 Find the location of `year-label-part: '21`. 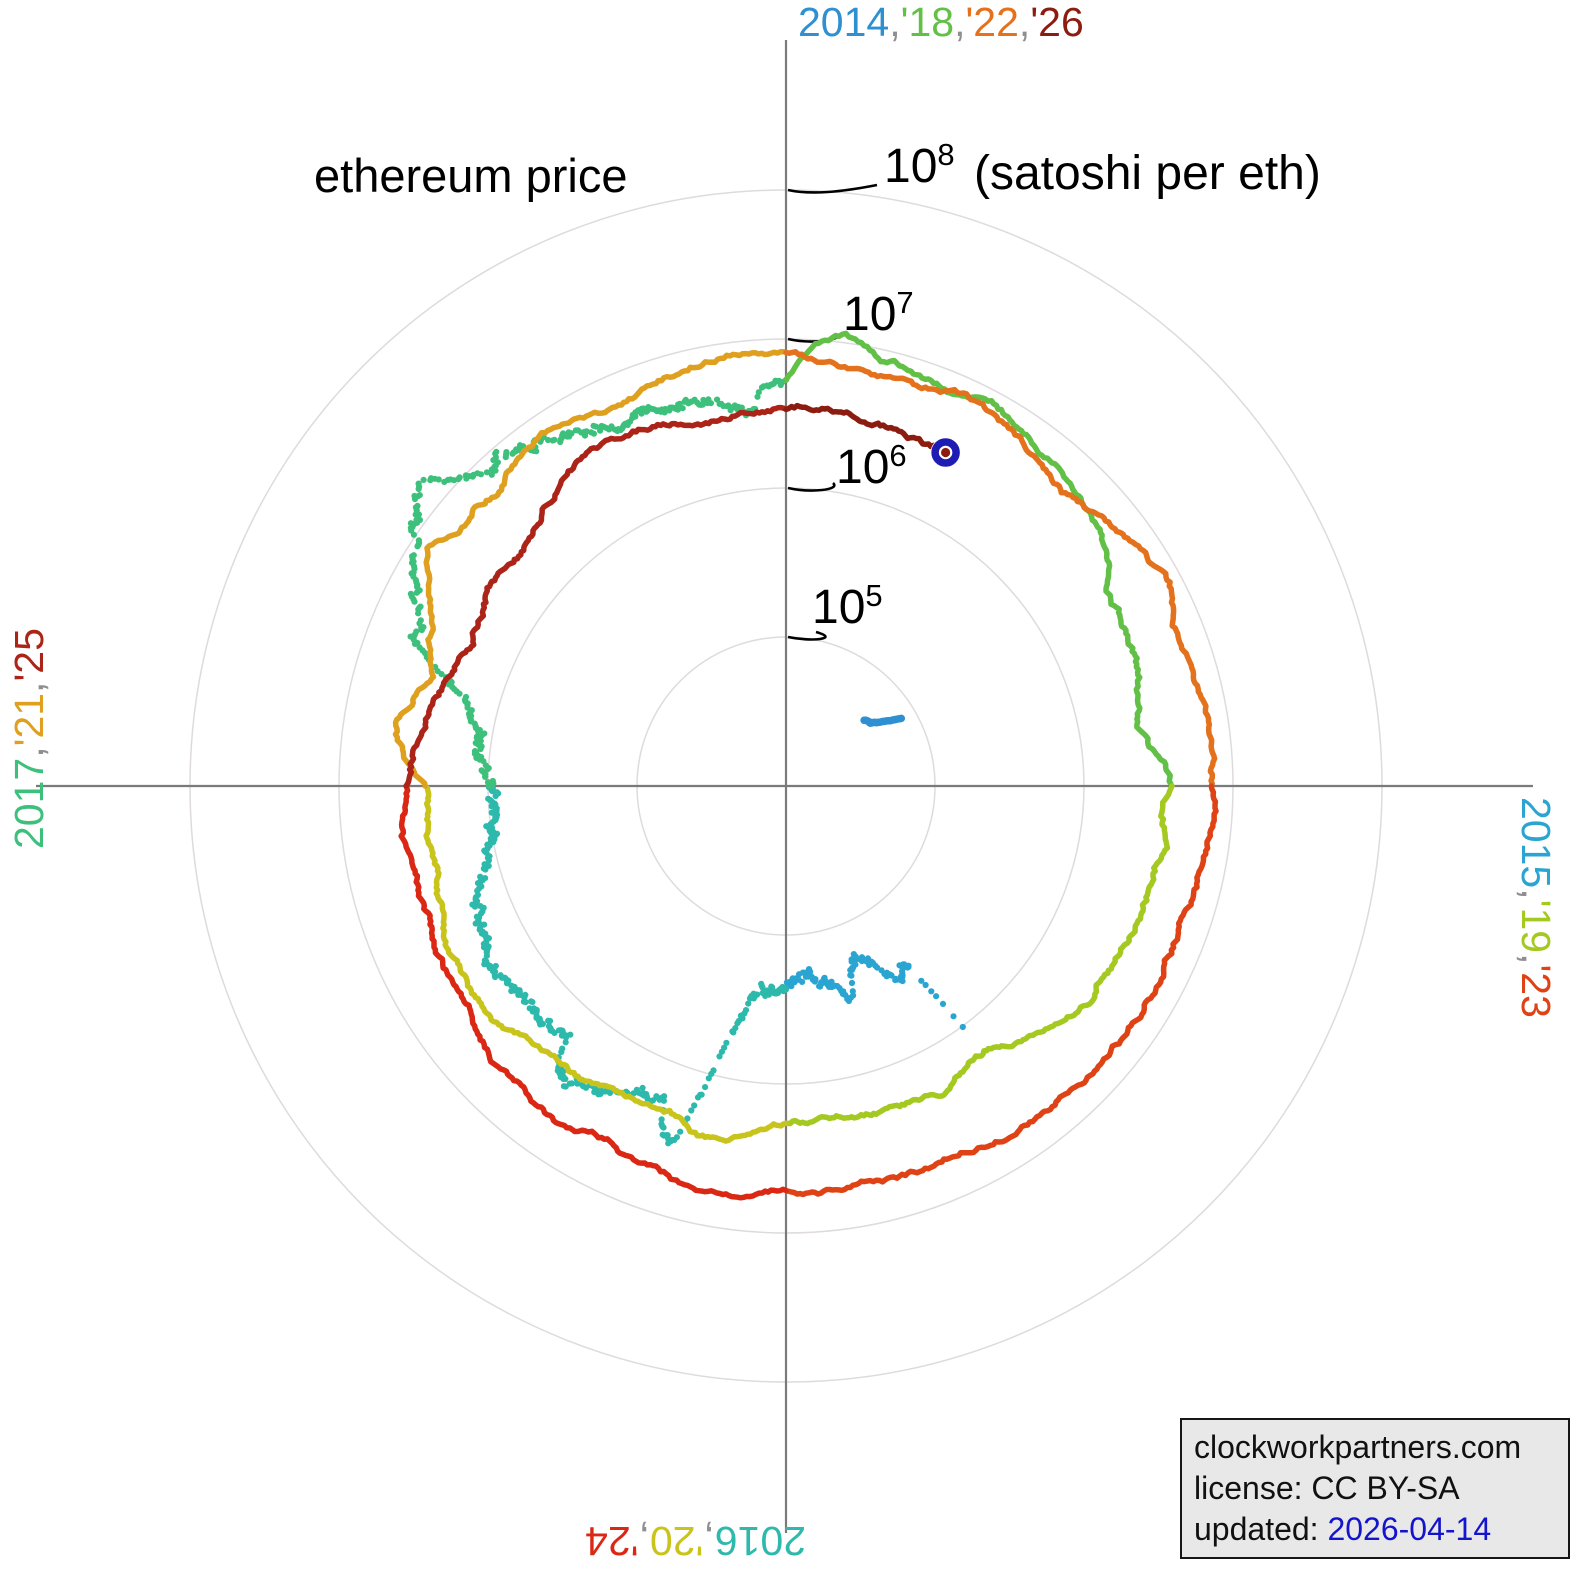

year-label-part: '21 is located at coordinates (29, 719).